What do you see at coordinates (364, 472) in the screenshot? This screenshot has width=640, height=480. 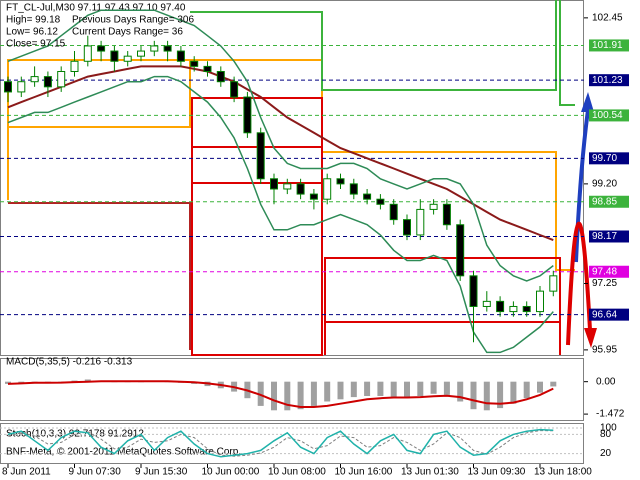 I see `x-tick-label: 10 Jun 16:00` at bounding box center [364, 472].